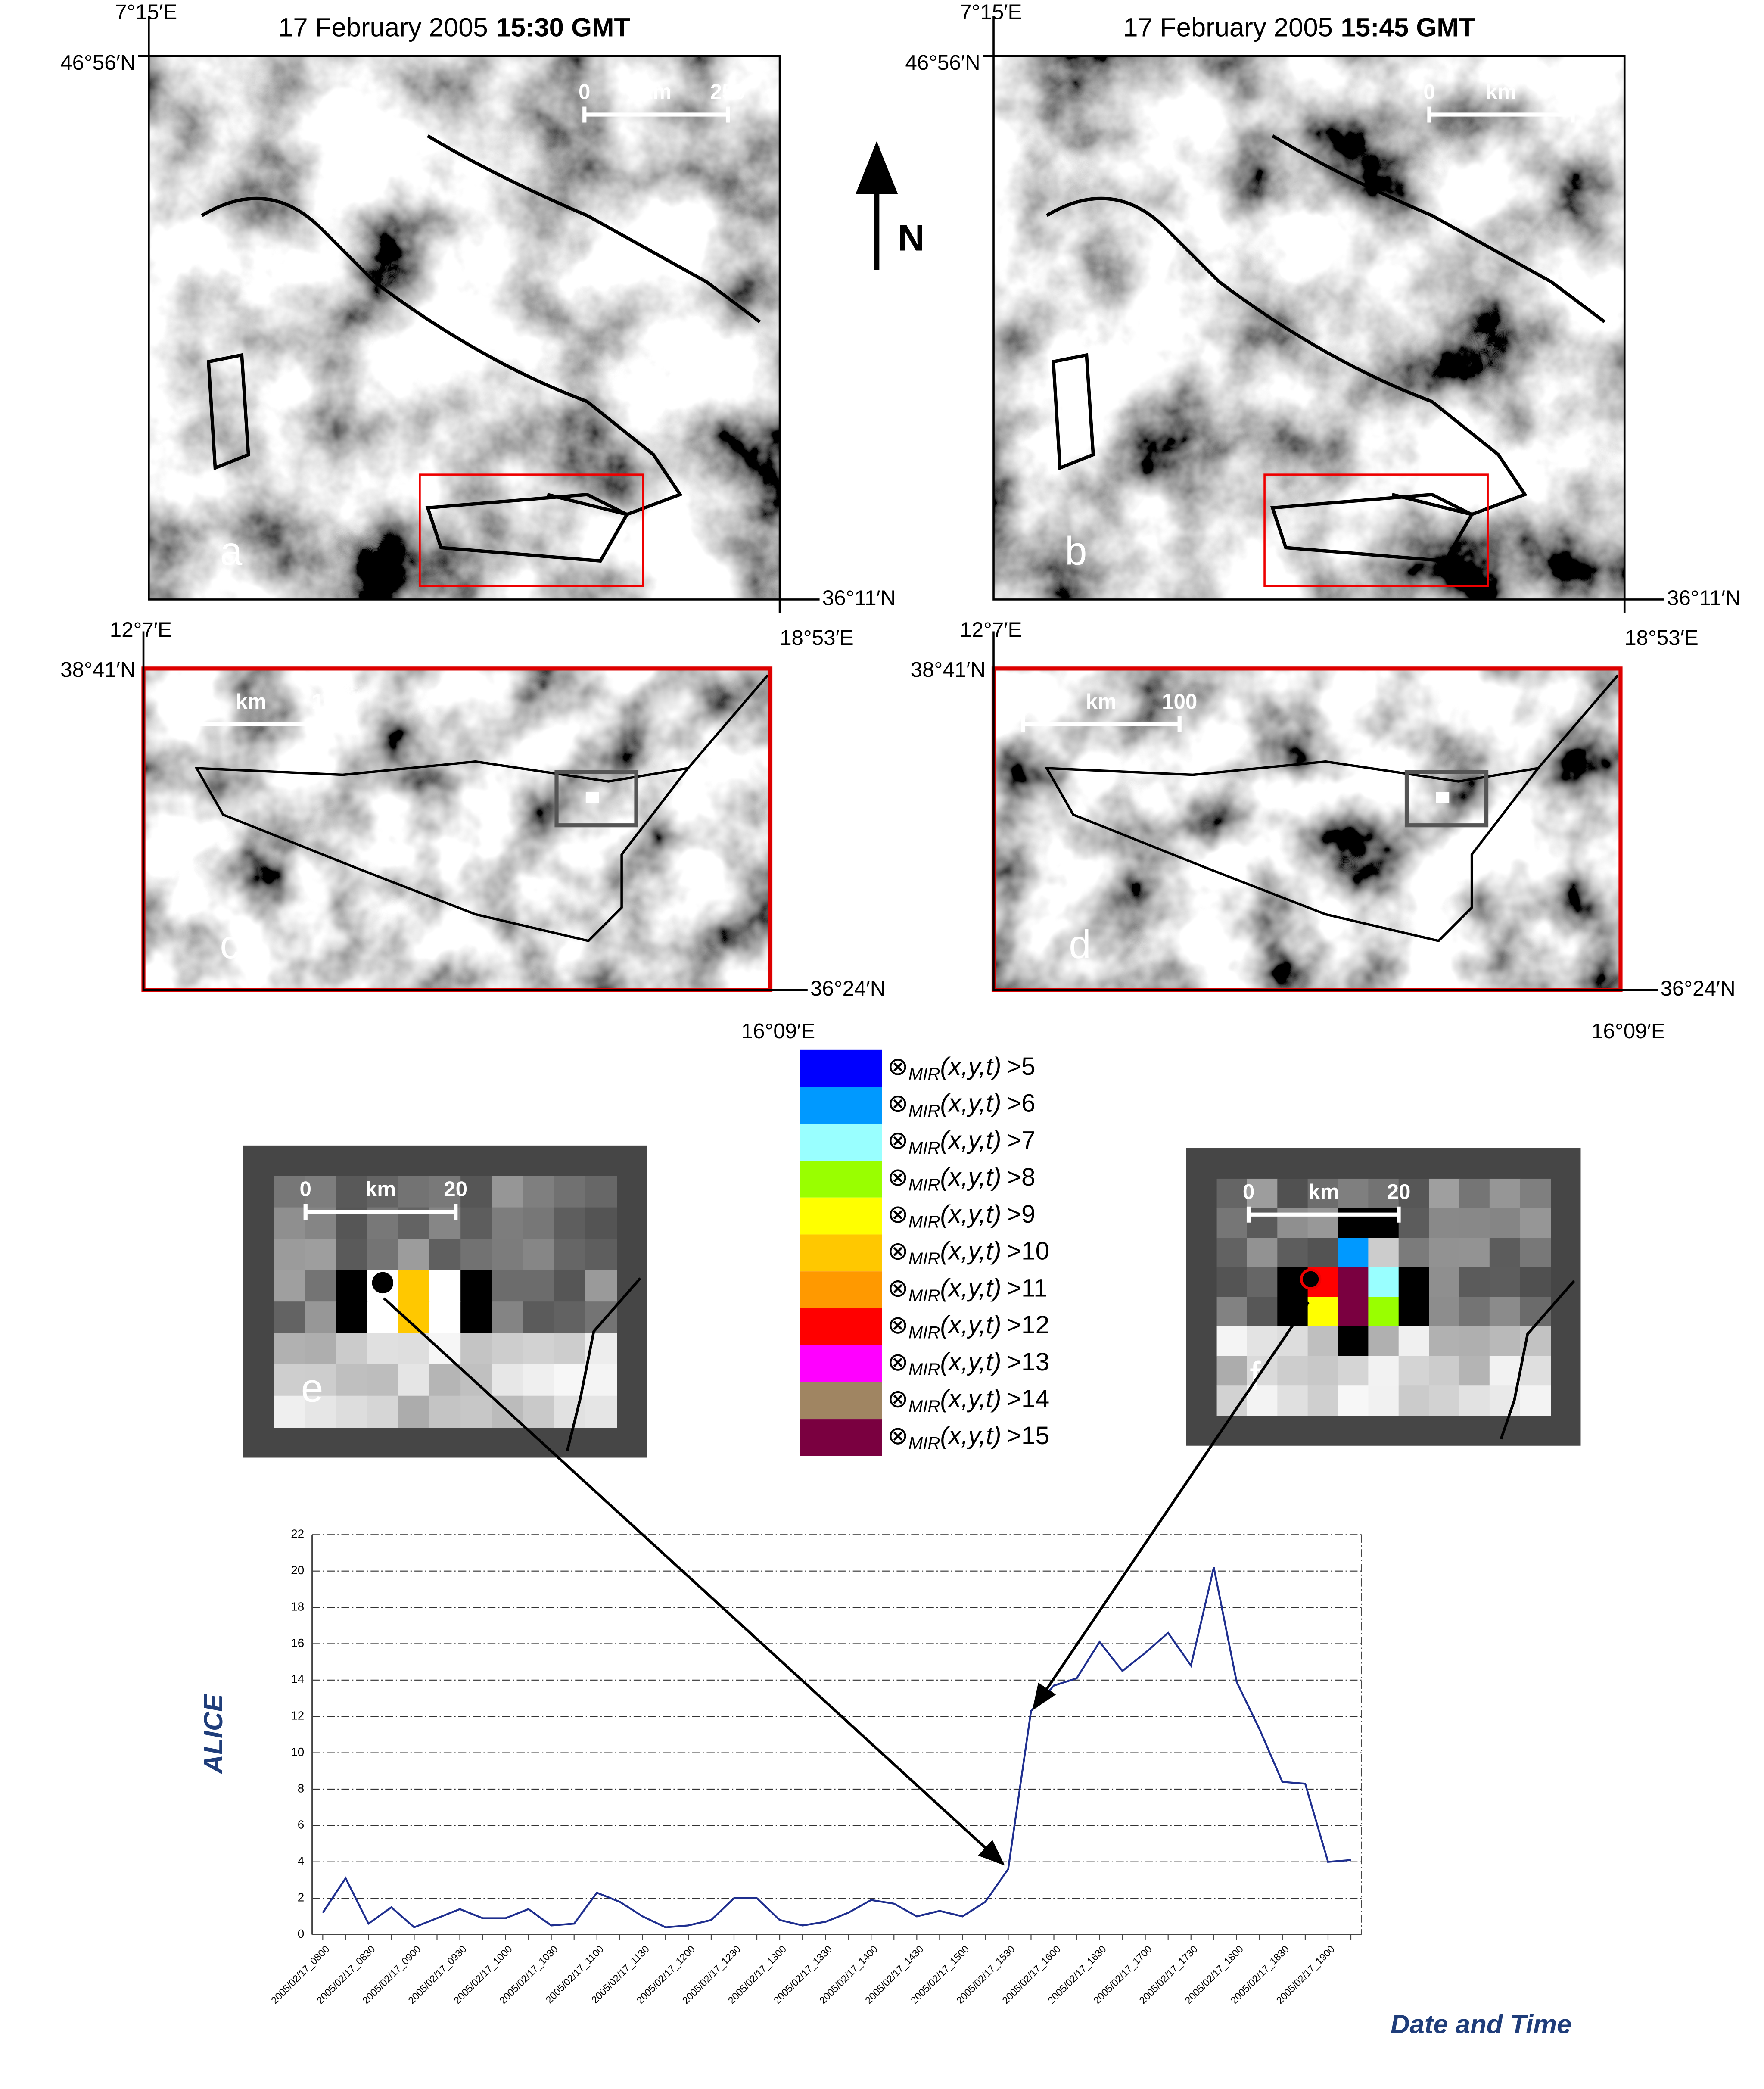 The image size is (1764, 2089). Describe the element at coordinates (383, 1283) in the screenshot. I see `source-dot` at that location.